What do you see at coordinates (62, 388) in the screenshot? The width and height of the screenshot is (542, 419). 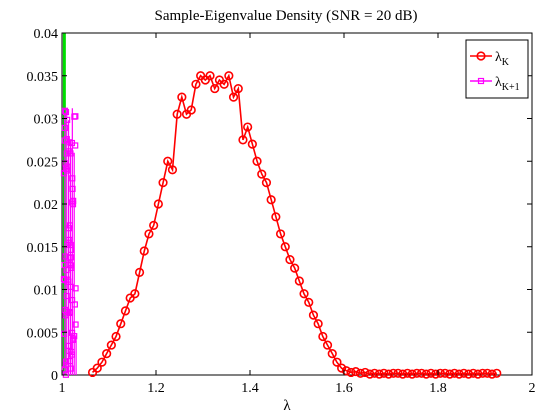 I see `x-tick-label: 1` at bounding box center [62, 388].